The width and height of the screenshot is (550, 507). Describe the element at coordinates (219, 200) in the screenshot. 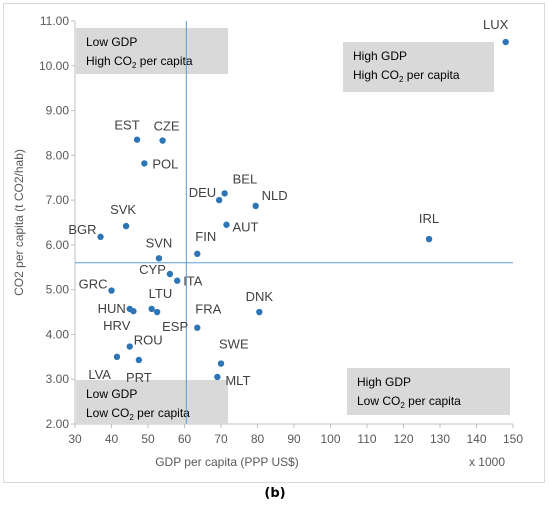

I see `data-point-deu` at that location.